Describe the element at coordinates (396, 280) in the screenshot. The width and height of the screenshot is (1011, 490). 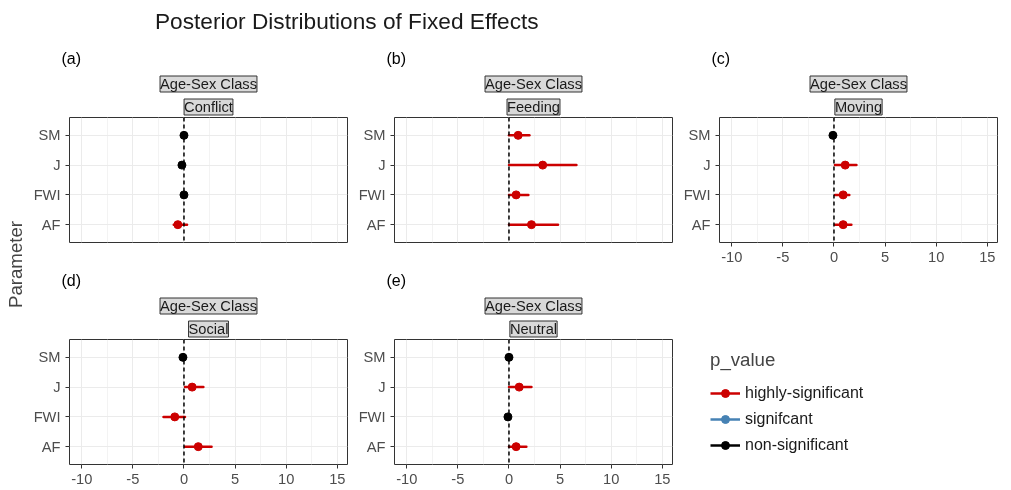
I see `text: (e)` at that location.